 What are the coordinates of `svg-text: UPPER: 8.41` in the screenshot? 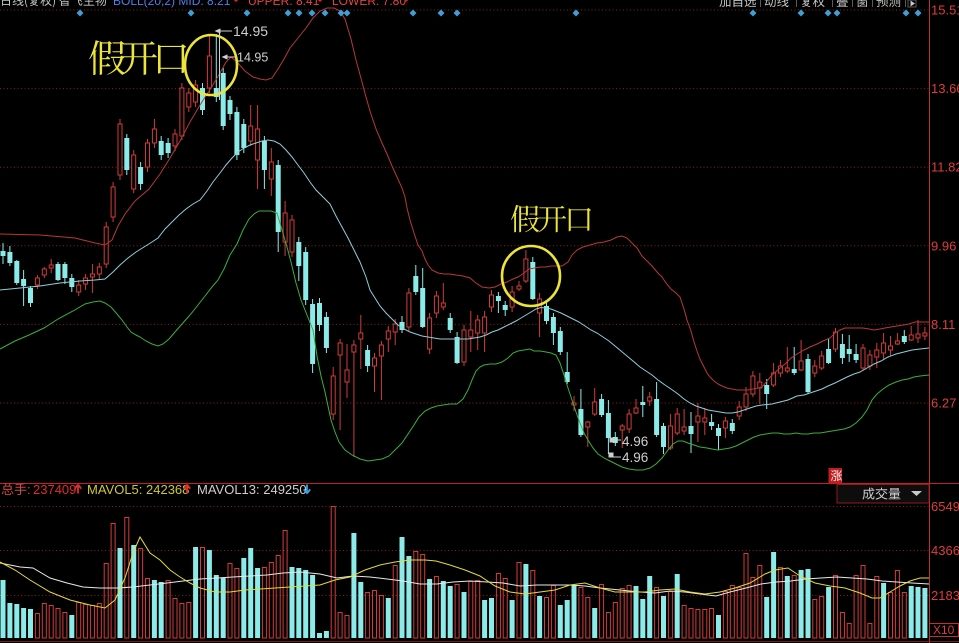 It's located at (284, 4).